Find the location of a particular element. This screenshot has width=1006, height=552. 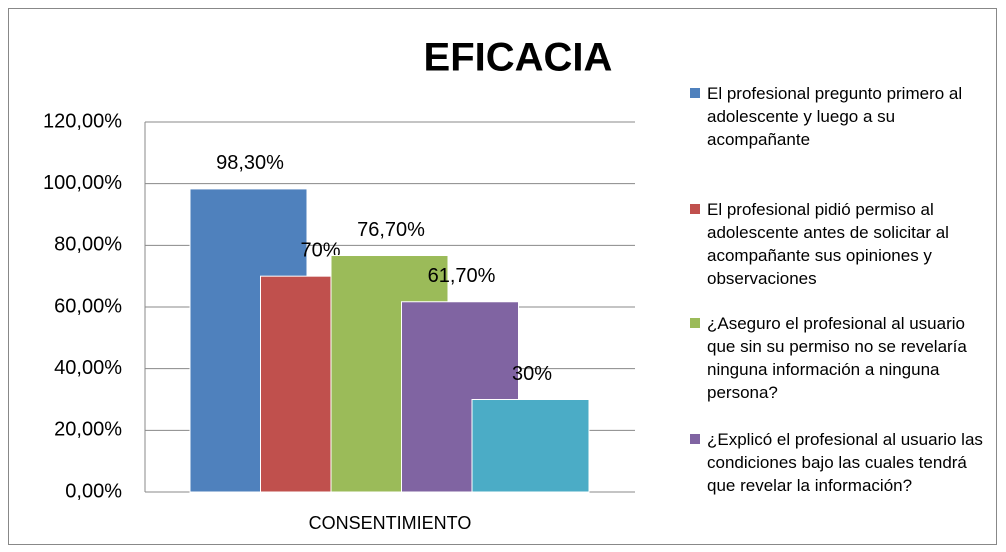

y-tick-label: 120,00% is located at coordinates (82, 121).